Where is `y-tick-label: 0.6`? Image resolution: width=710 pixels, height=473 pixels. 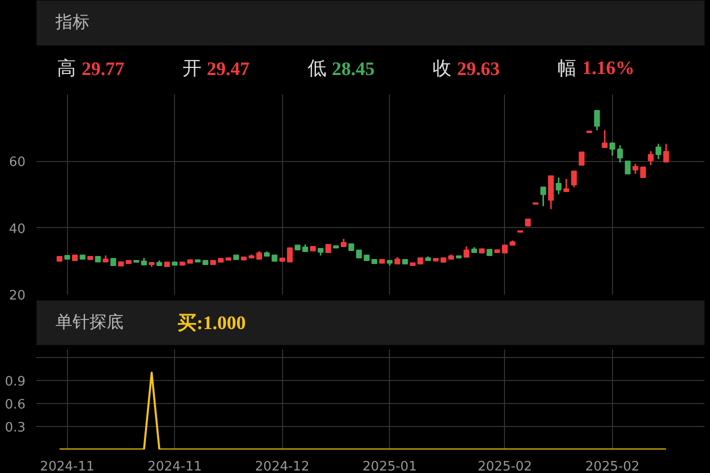
y-tick-label: 0.6 is located at coordinates (15, 404).